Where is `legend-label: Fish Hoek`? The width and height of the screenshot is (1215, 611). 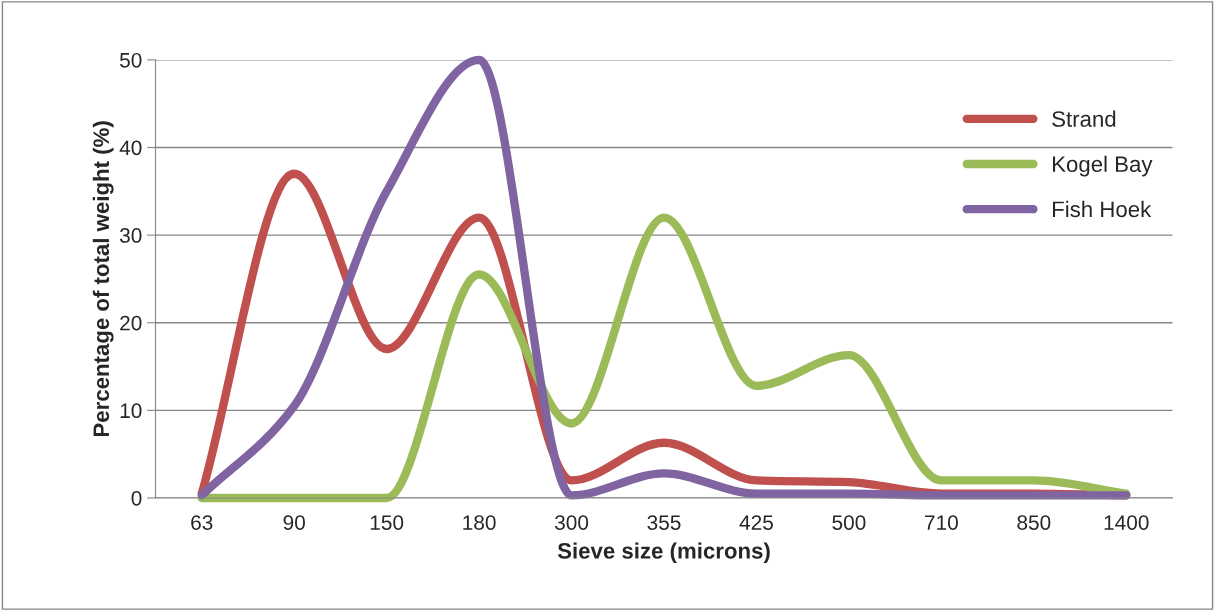
legend-label: Fish Hoek is located at coordinates (1102, 209).